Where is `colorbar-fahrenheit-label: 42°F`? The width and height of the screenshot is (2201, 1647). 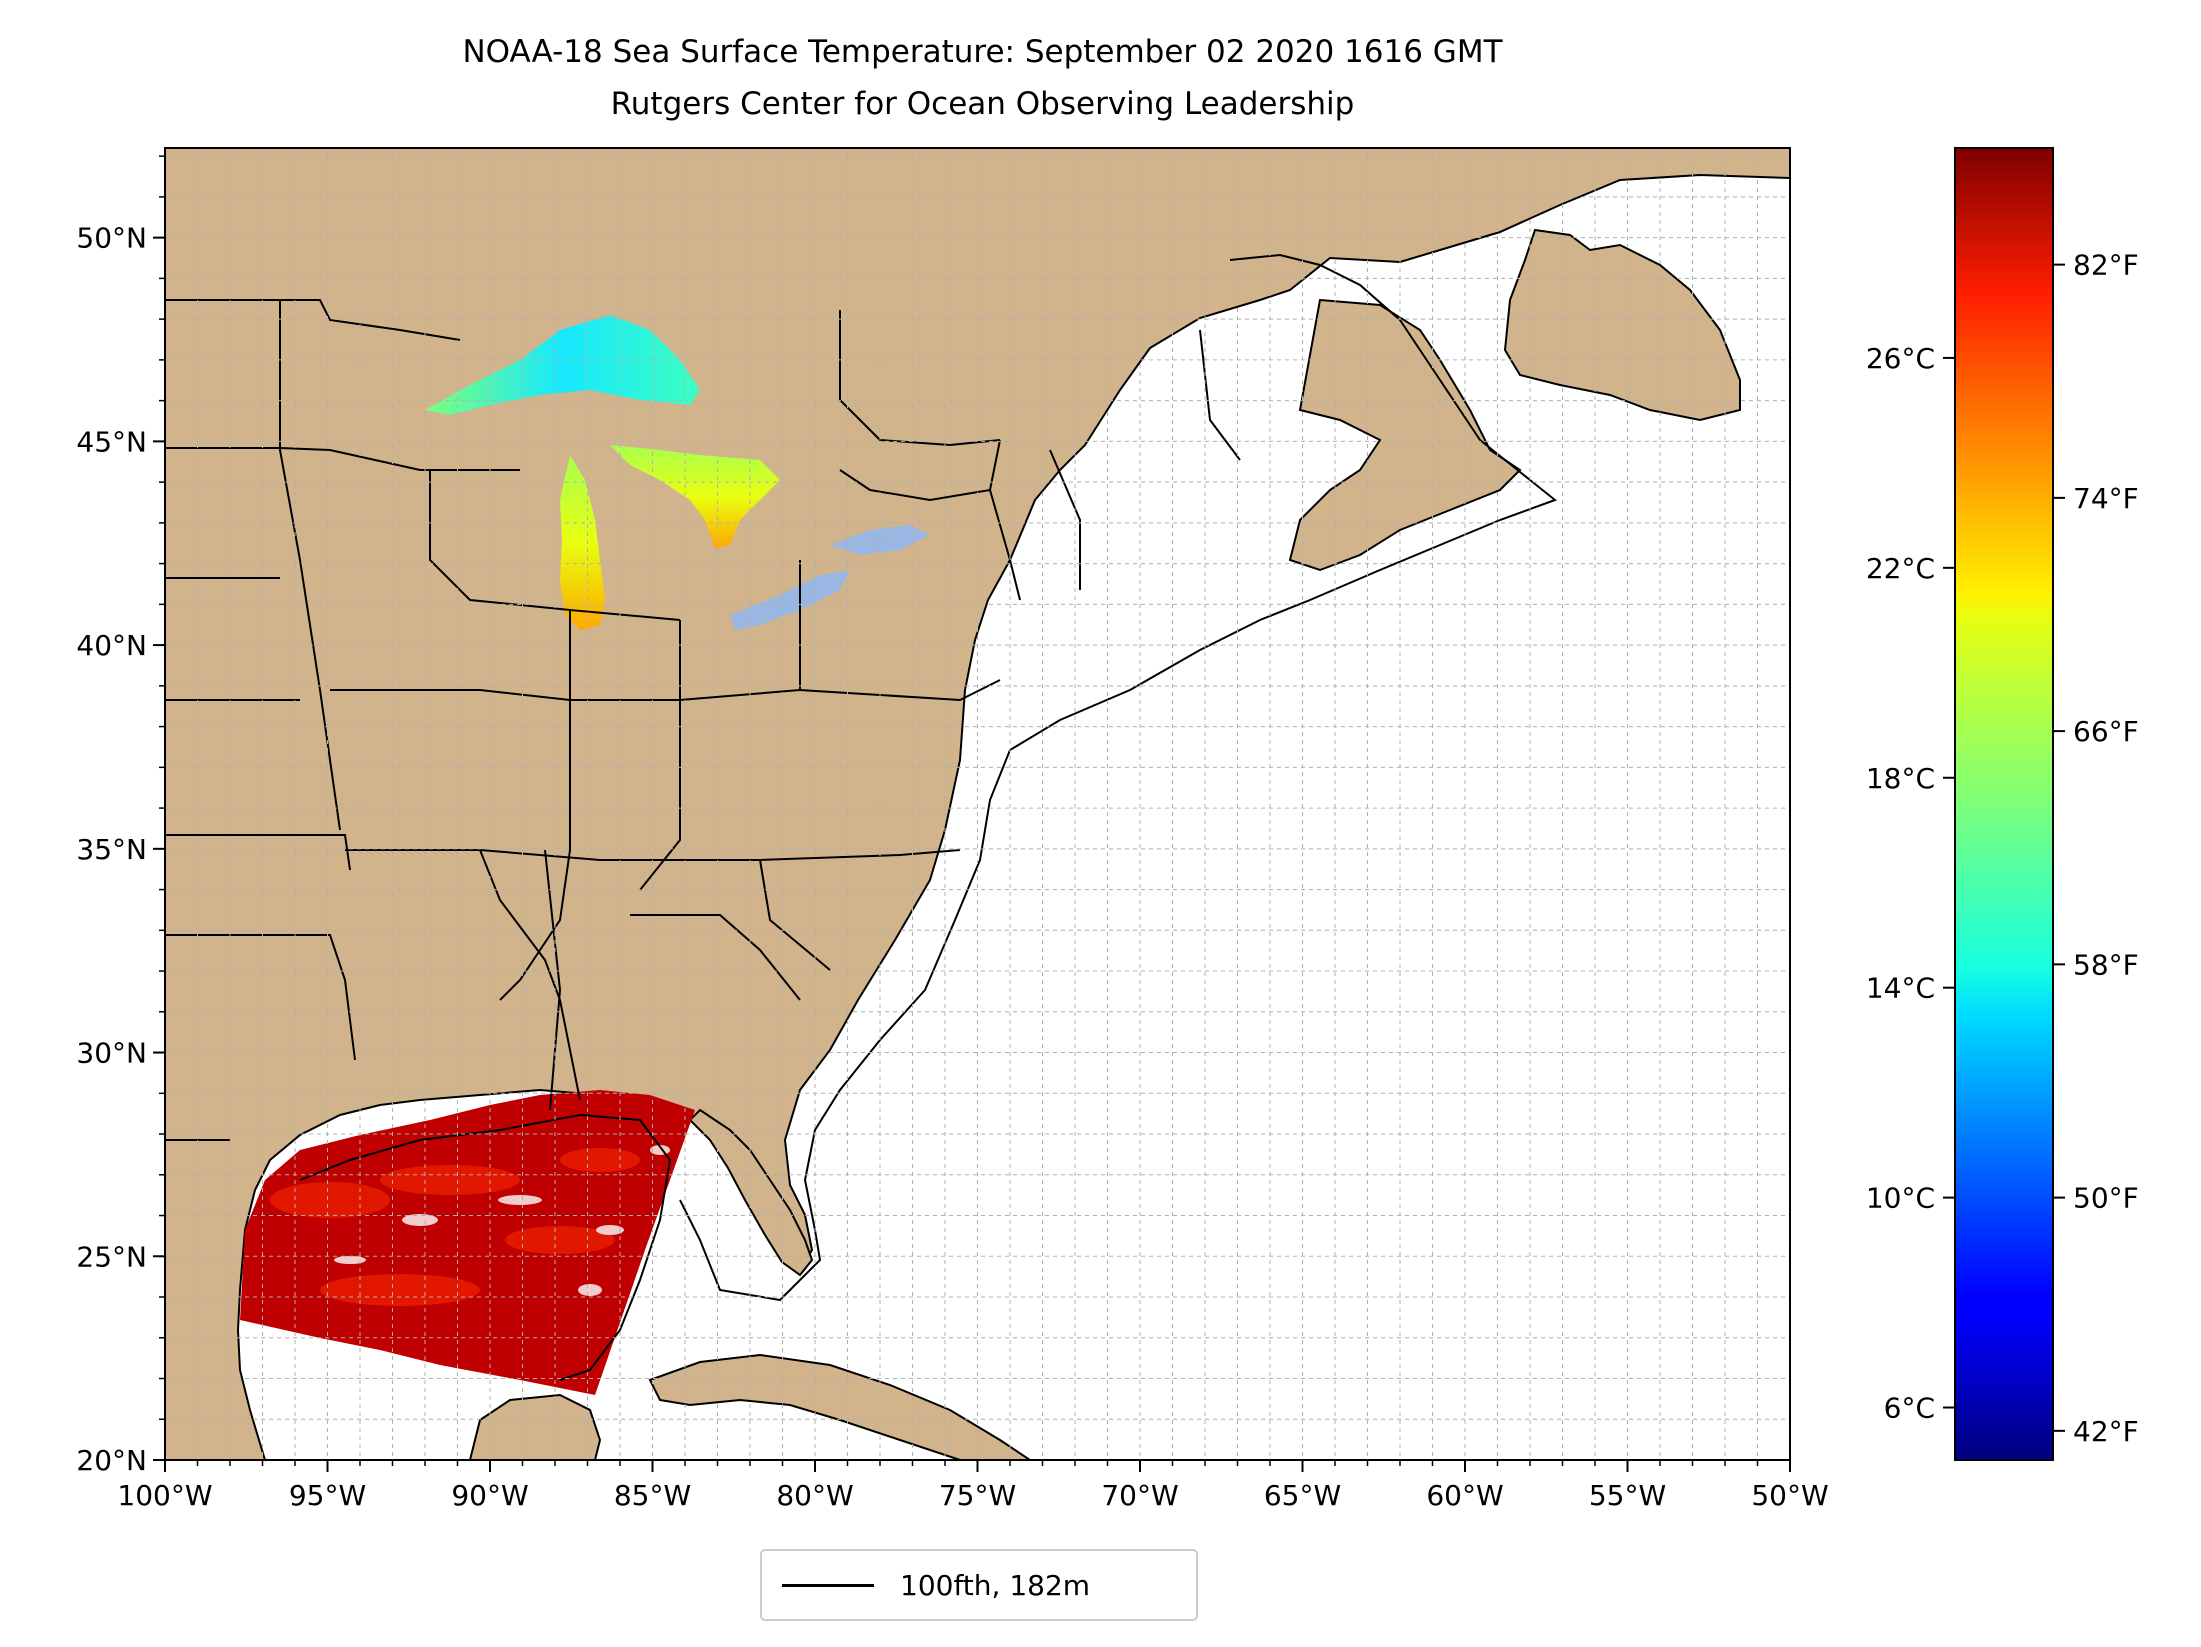 colorbar-fahrenheit-label: 42°F is located at coordinates (2106, 1431).